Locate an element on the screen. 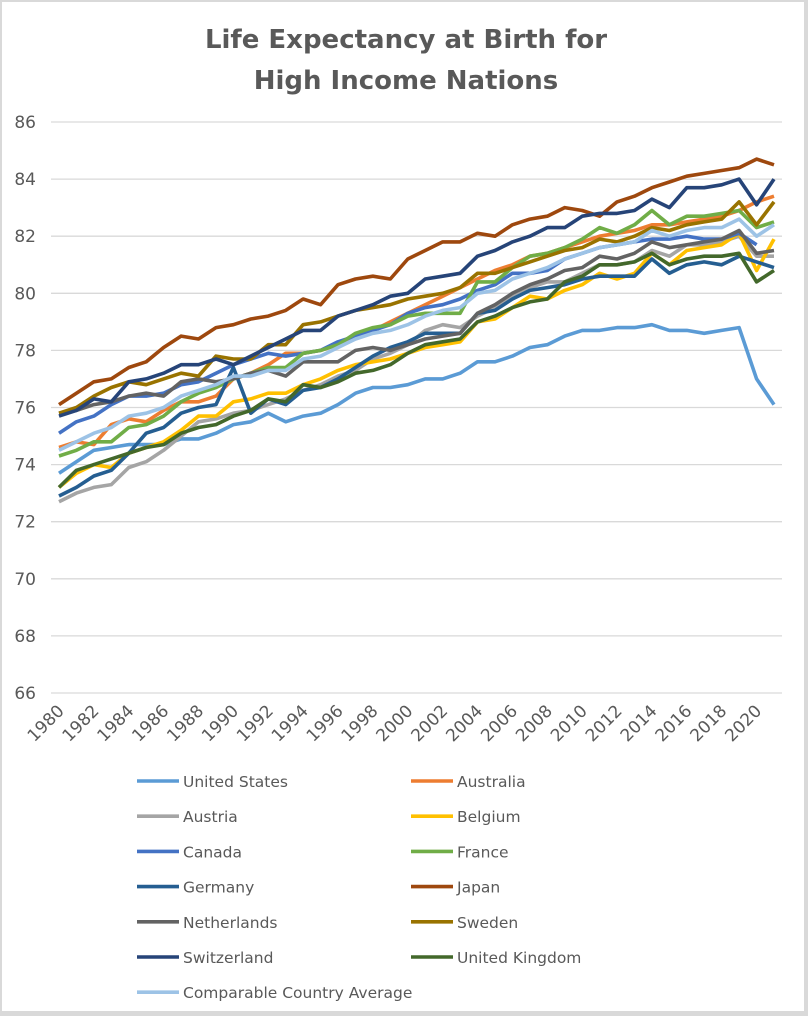 Image resolution: width=812 pixels, height=1021 pixels. x-tick-label: 2020 is located at coordinates (743, 723).